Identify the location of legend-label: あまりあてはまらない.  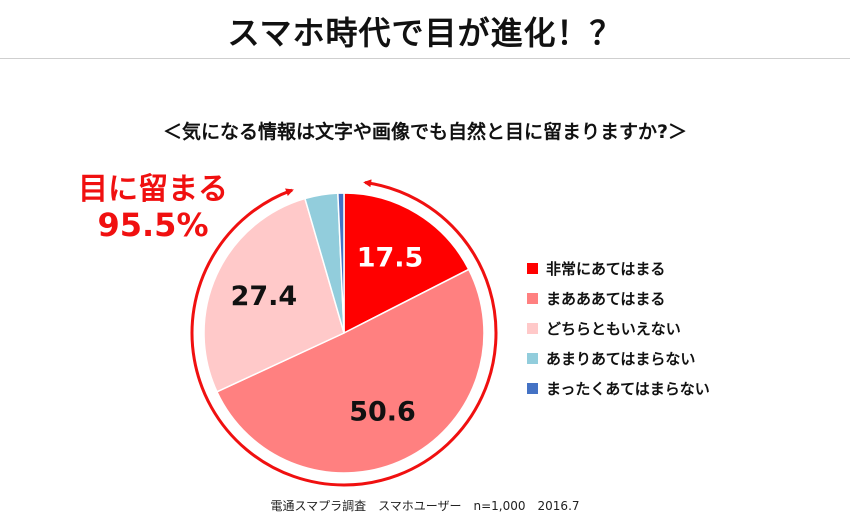
(621, 358).